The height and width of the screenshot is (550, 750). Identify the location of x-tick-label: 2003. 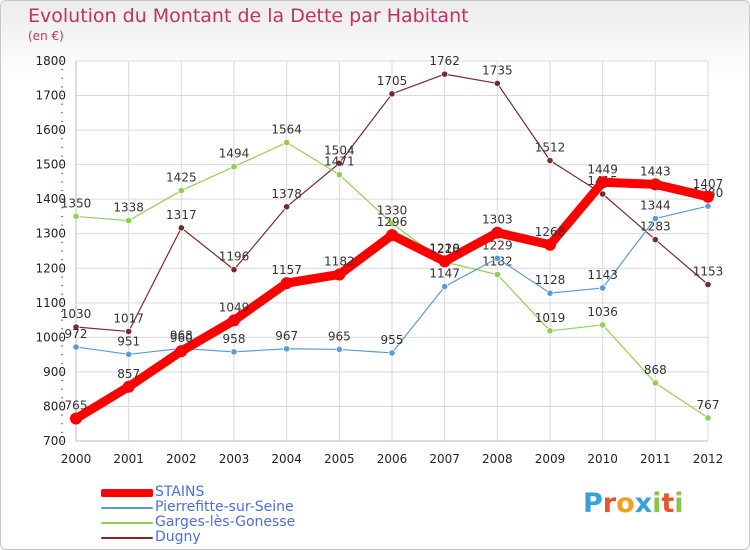
(234, 459).